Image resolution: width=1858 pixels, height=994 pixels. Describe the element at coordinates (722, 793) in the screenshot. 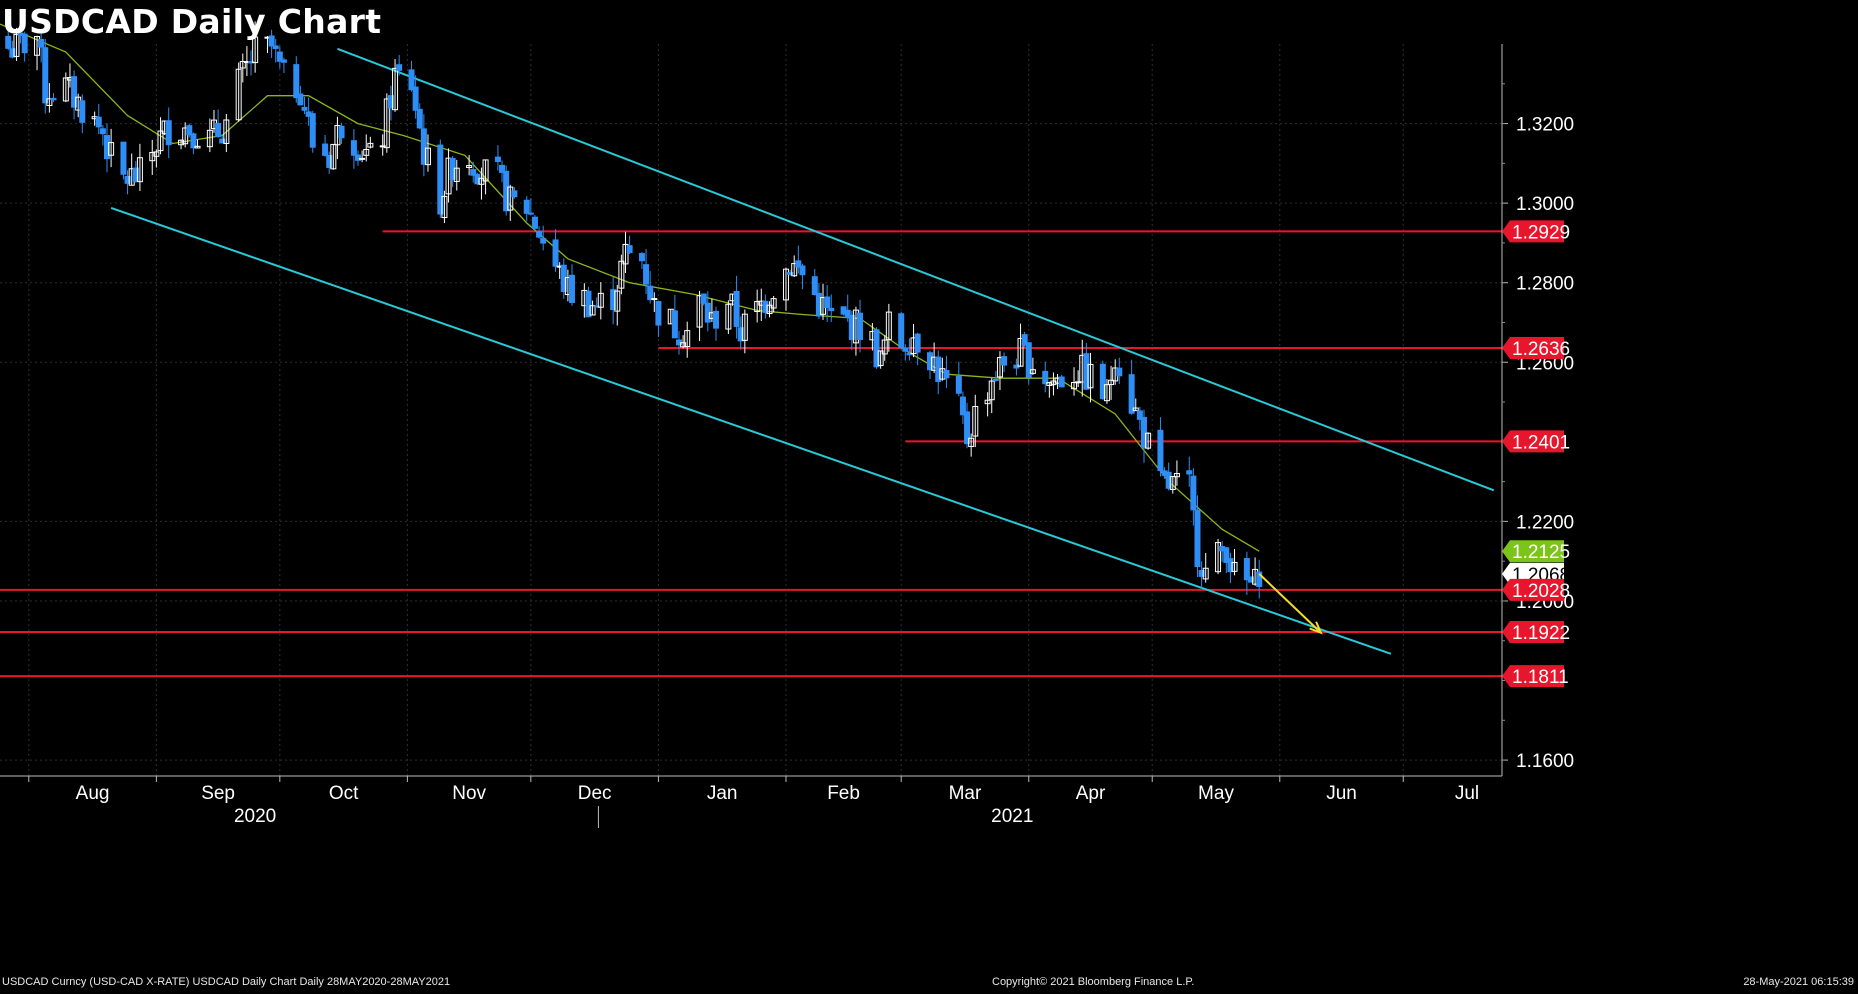

I see `month-tick-label: Jan` at that location.